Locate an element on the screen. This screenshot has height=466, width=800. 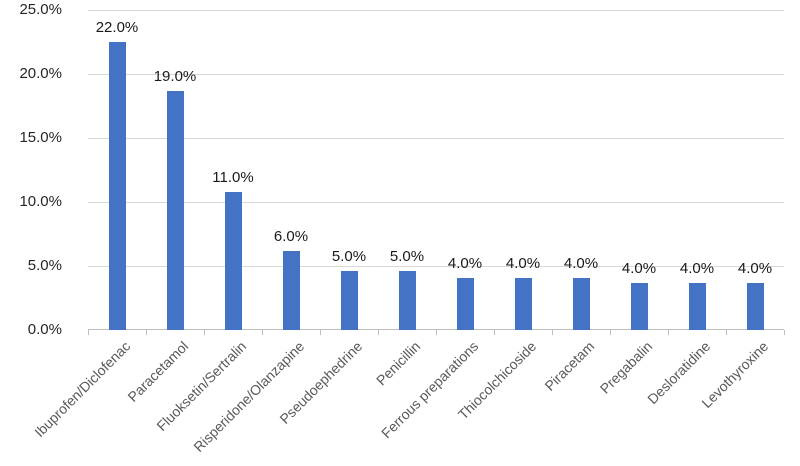
y-axis-tick-label: 5.0% is located at coordinates (44, 265).